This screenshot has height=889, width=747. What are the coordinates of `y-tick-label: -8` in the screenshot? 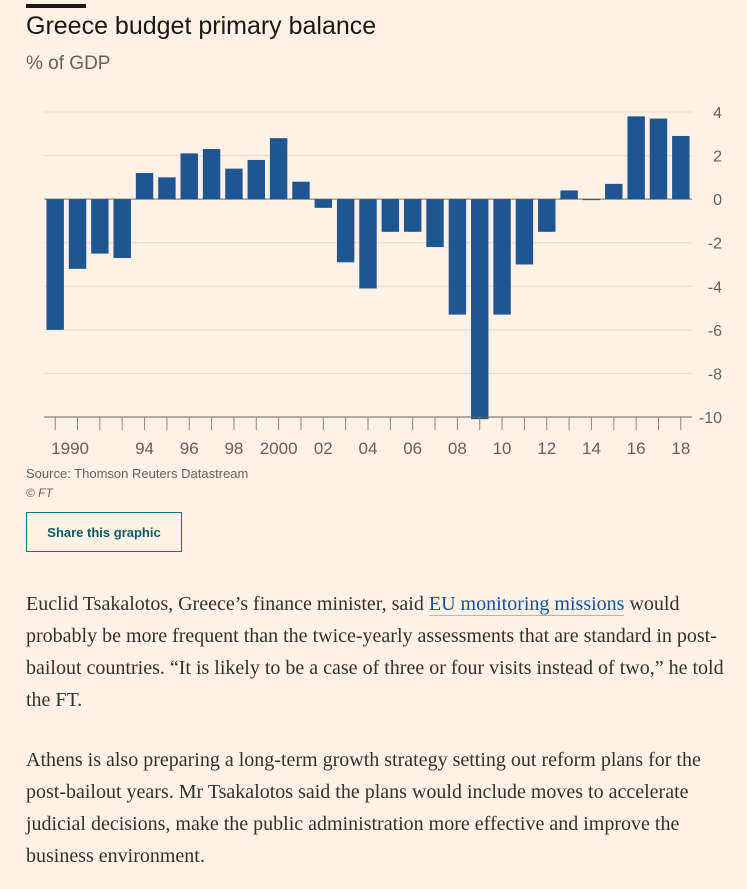 It's located at (715, 374).